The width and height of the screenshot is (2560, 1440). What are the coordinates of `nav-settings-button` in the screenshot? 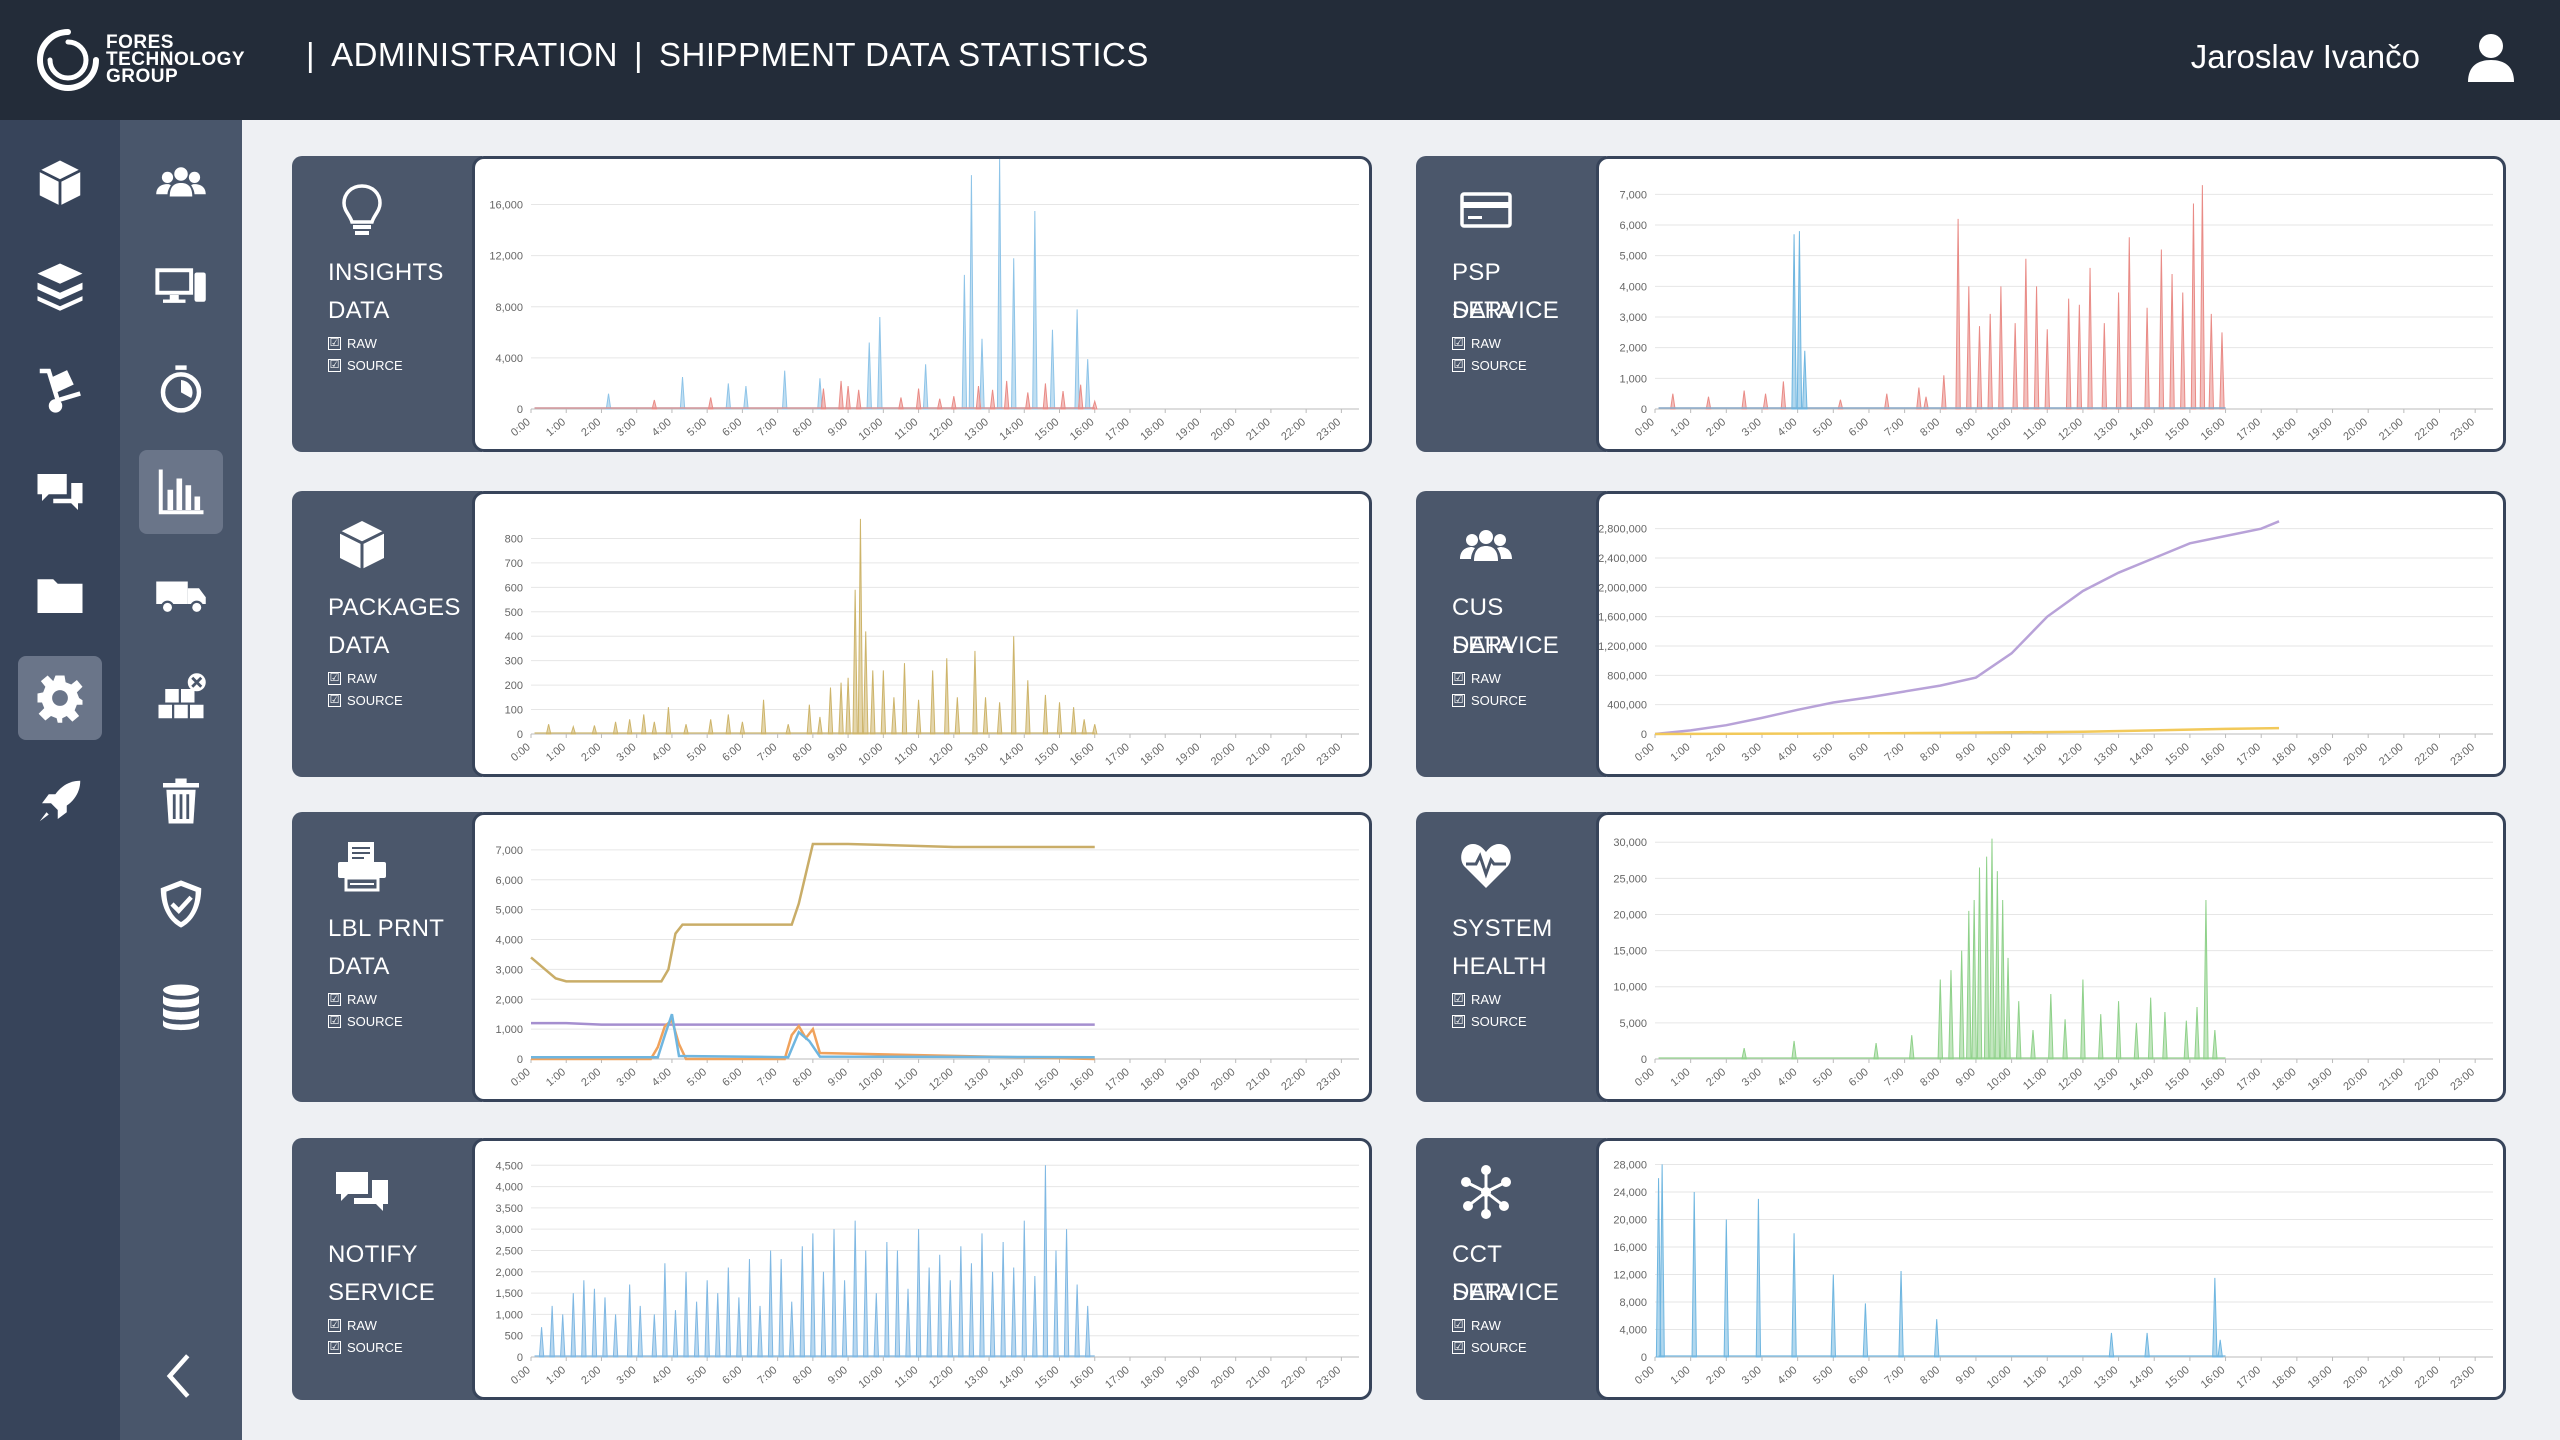 It's located at (60, 698).